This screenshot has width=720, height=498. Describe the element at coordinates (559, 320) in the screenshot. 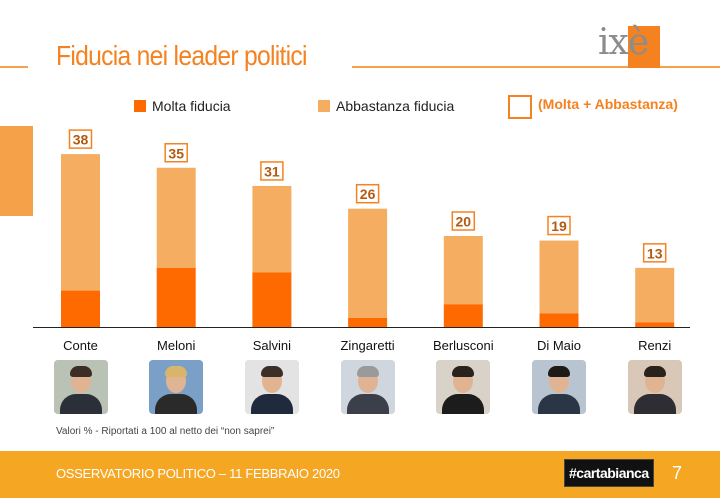

I see `bar-molta-di-maio` at that location.